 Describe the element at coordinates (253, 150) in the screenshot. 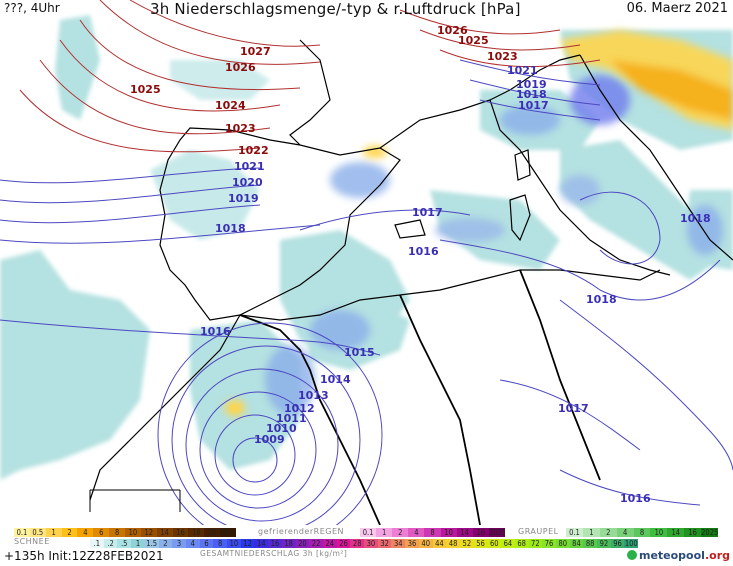

I see `isobar-label: 1022` at that location.